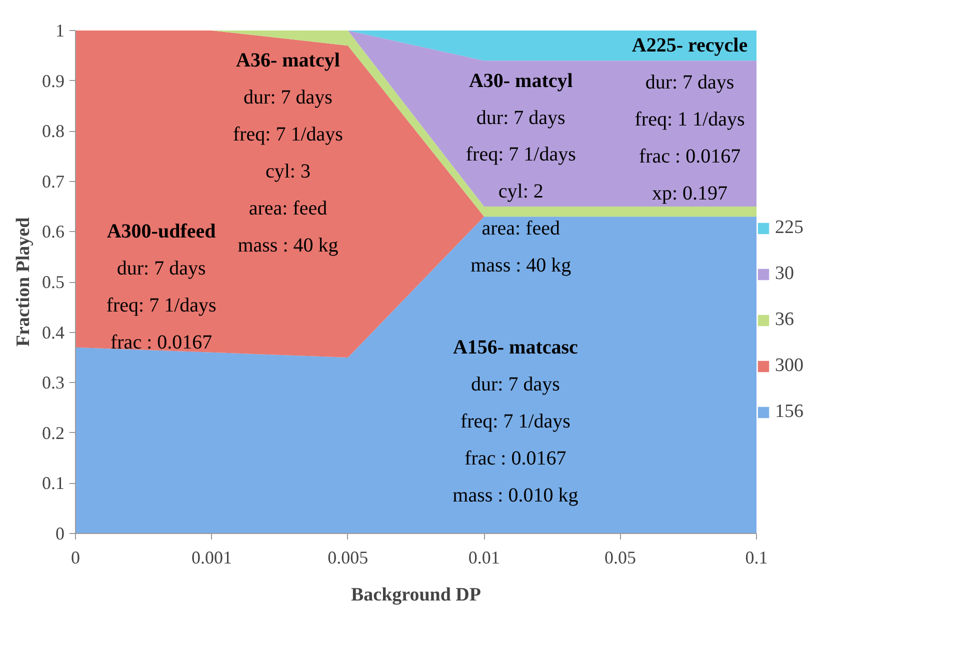 This screenshot has width=976, height=668. What do you see at coordinates (53, 282) in the screenshot?
I see `y-tick-label: 0.5` at bounding box center [53, 282].